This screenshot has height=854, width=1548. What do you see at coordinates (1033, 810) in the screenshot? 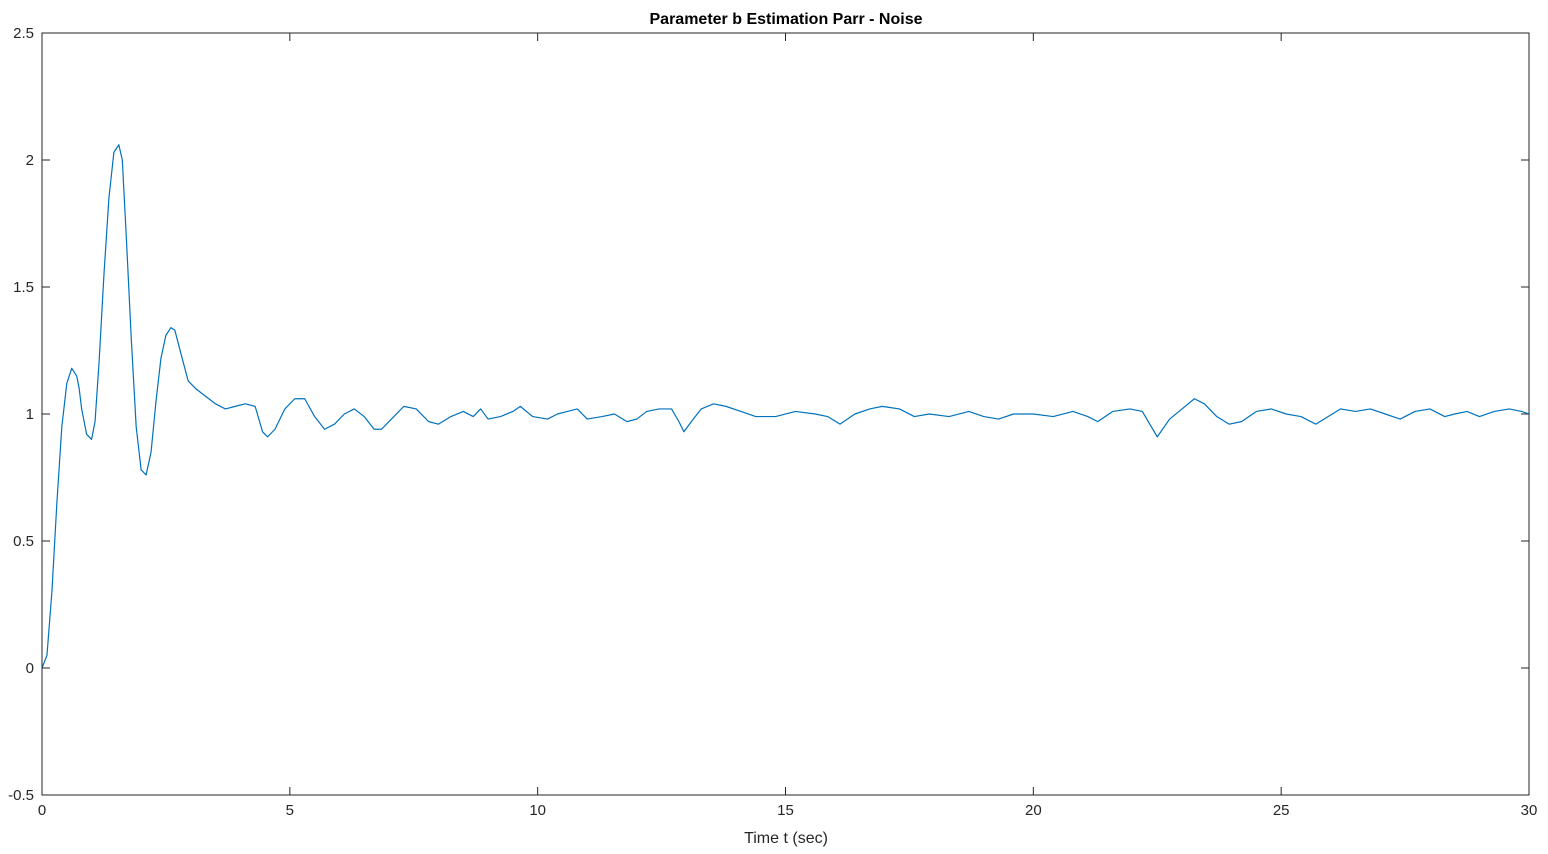
I see `x-tick-label: 20` at bounding box center [1033, 810].